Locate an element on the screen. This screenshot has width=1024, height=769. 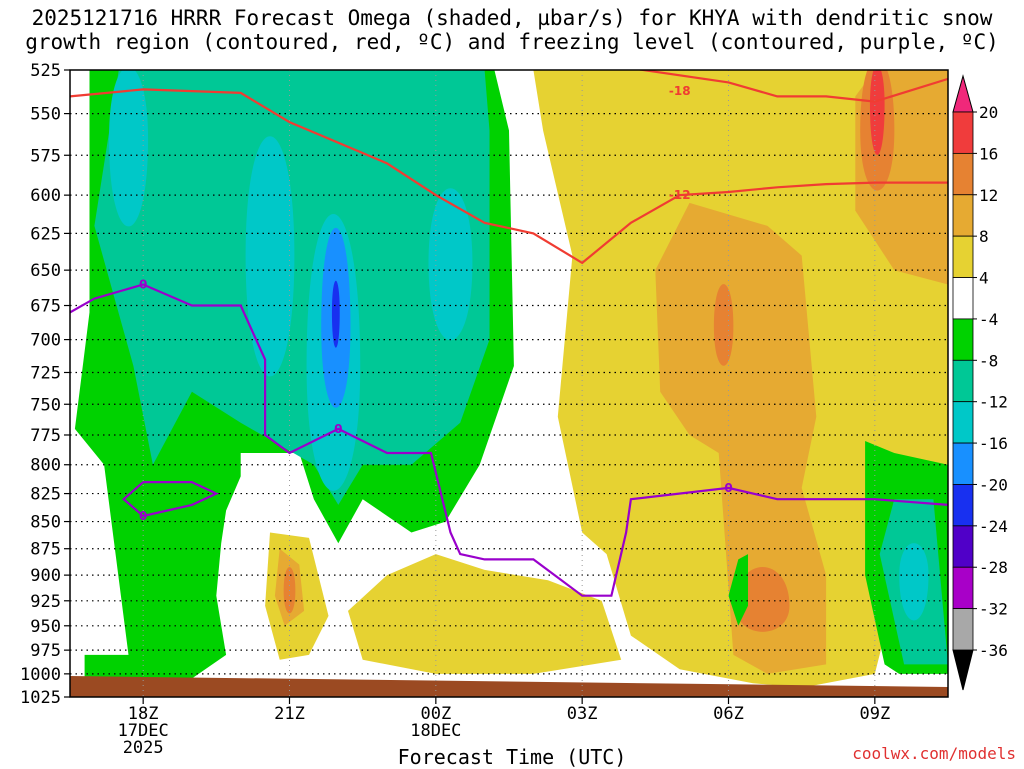
x-tick-label: 18Z is located at coordinates (143, 714).